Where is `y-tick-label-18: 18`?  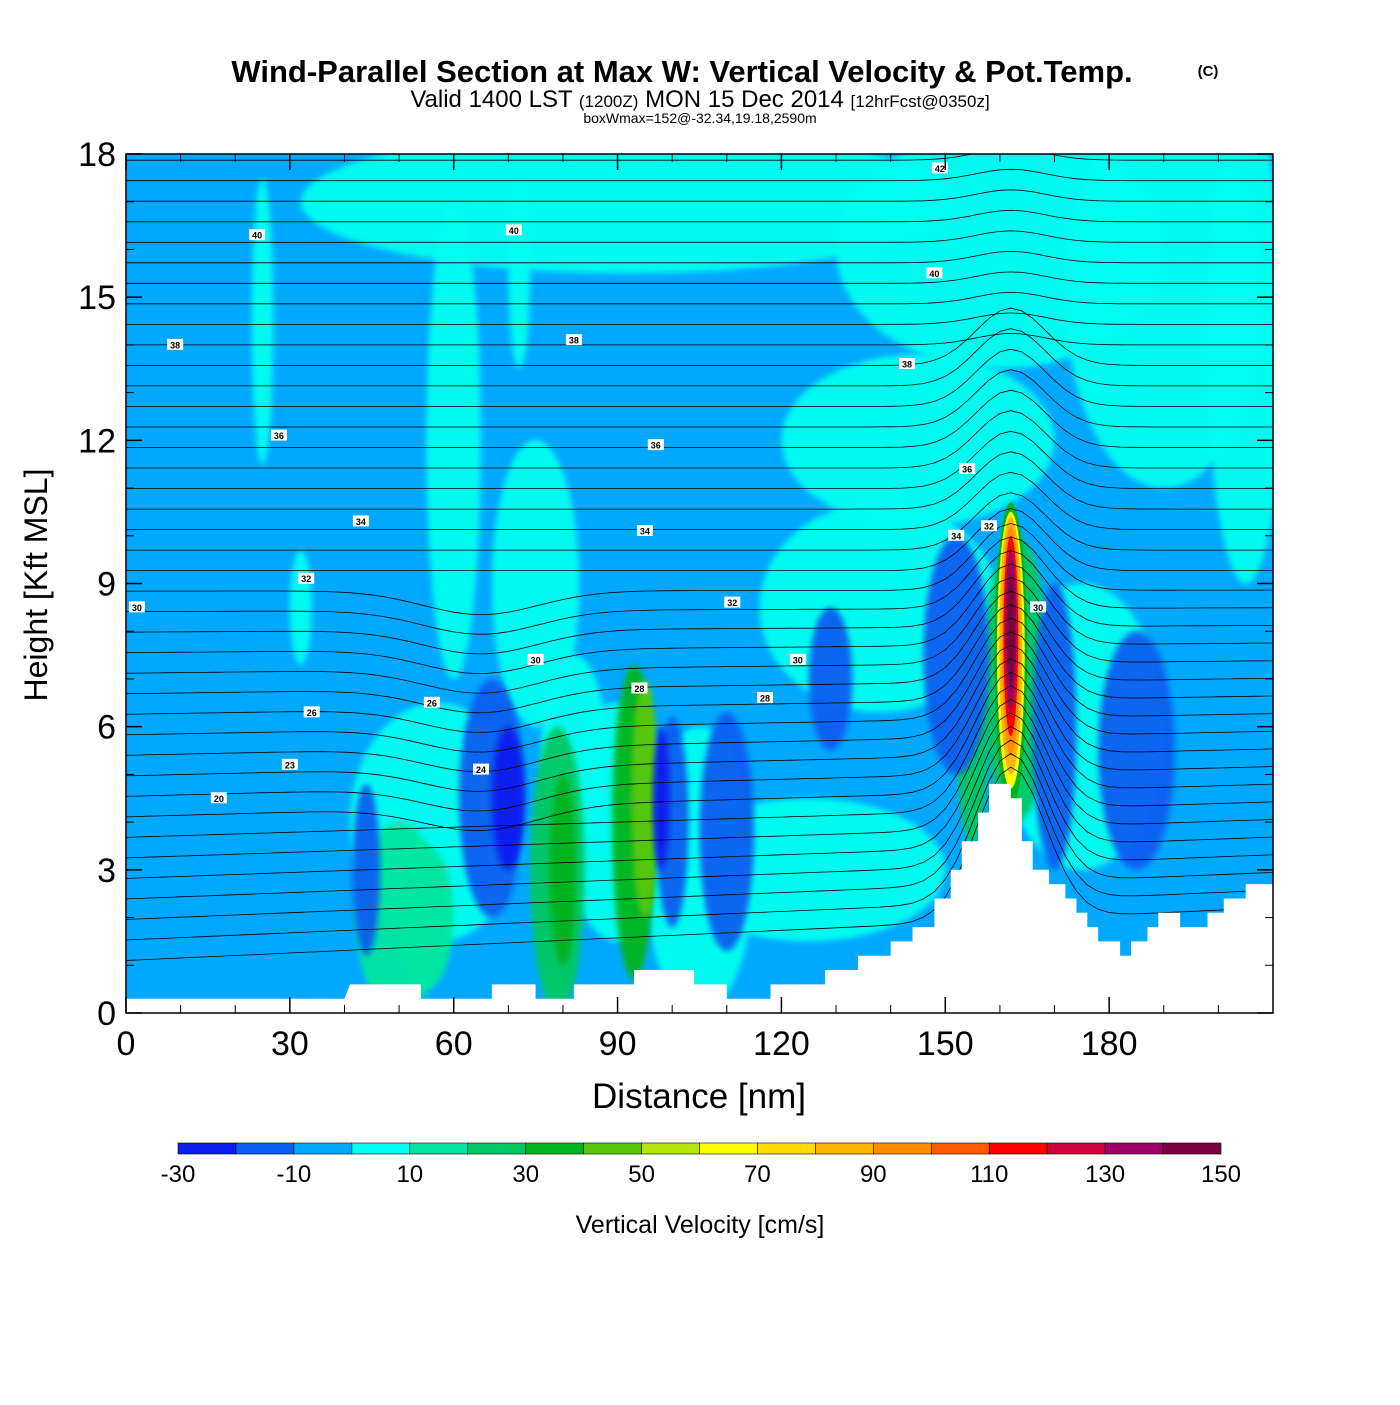
y-tick-label-18: 18 is located at coordinates (97, 155).